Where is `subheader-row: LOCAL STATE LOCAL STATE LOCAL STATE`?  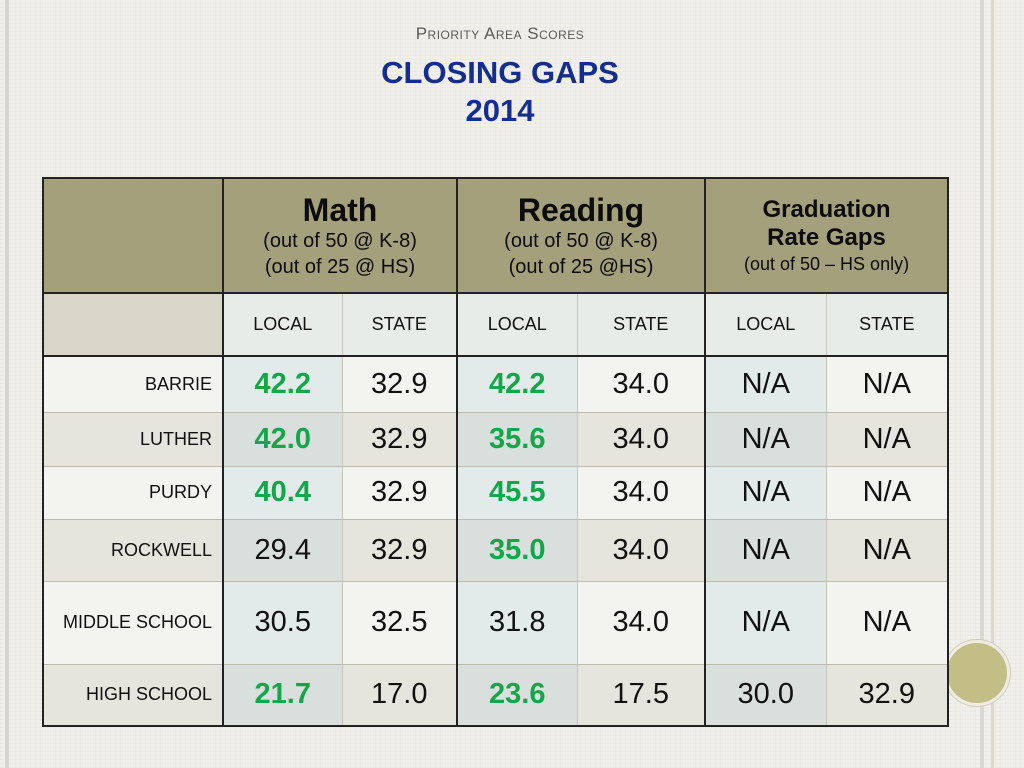
subheader-row: LOCAL STATE LOCAL STATE LOCAL STATE is located at coordinates (496, 325).